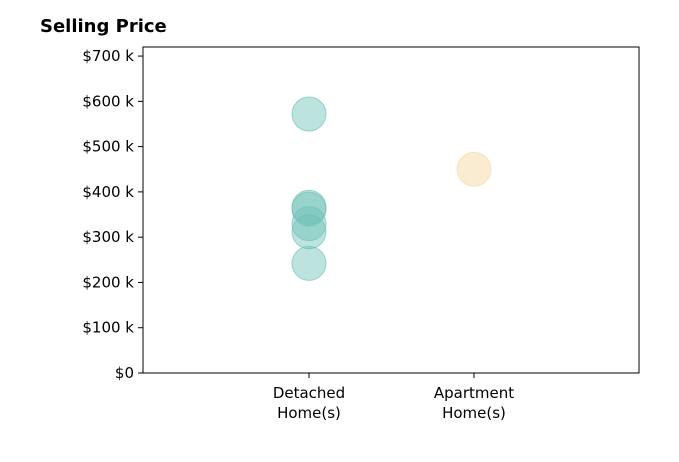 Image resolution: width=679 pixels, height=462 pixels. Describe the element at coordinates (108, 328) in the screenshot. I see `y-tick-label: $100 k` at that location.